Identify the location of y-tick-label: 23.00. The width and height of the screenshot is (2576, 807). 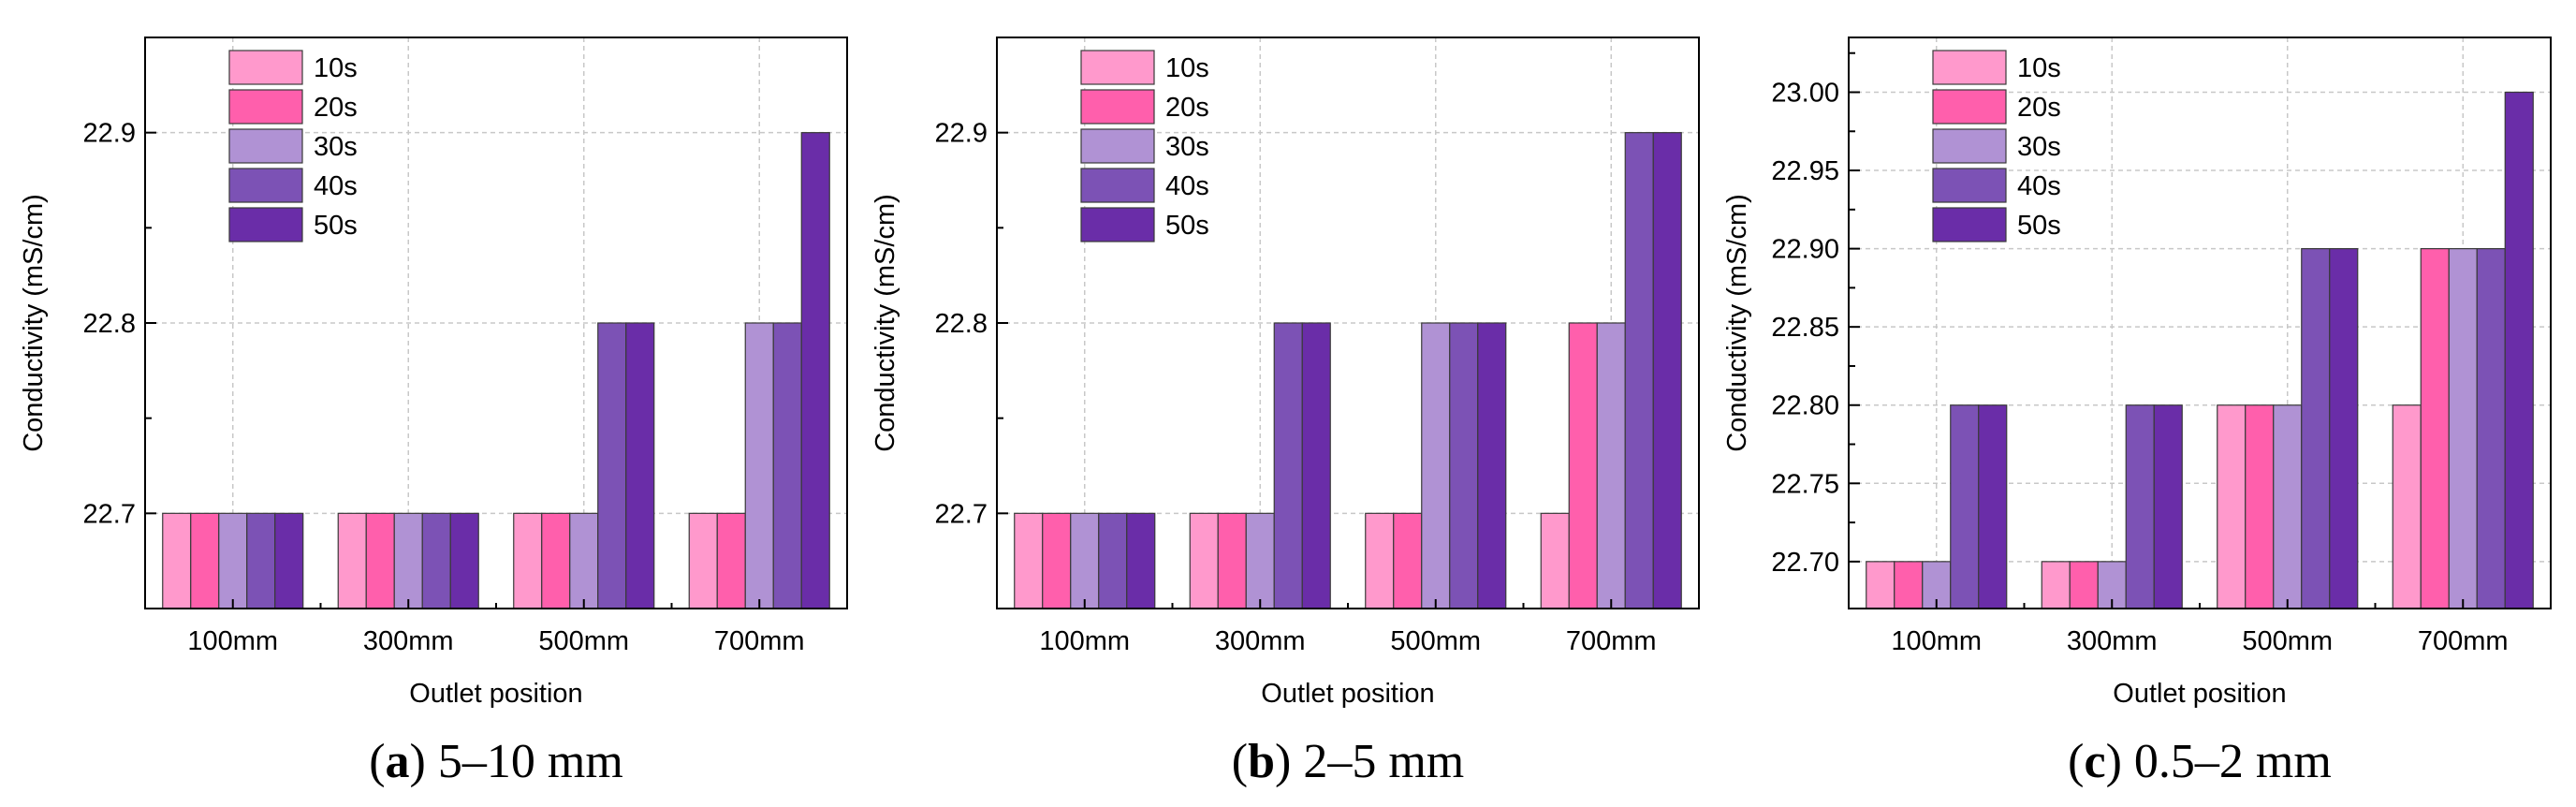
(1805, 93).